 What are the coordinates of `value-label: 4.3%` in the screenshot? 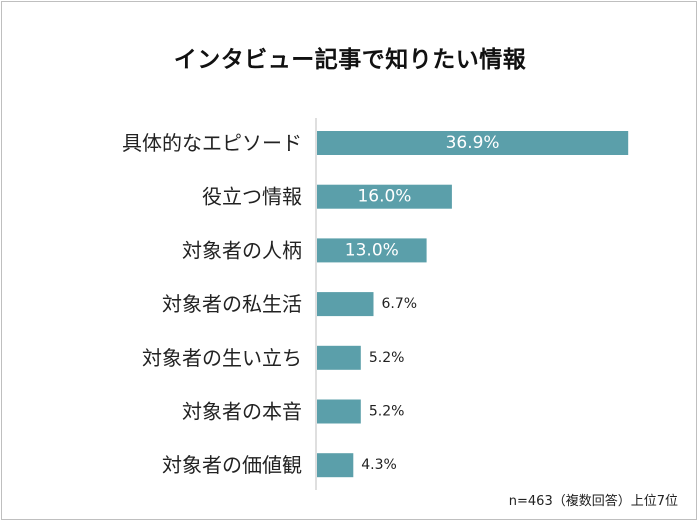 It's located at (379, 465).